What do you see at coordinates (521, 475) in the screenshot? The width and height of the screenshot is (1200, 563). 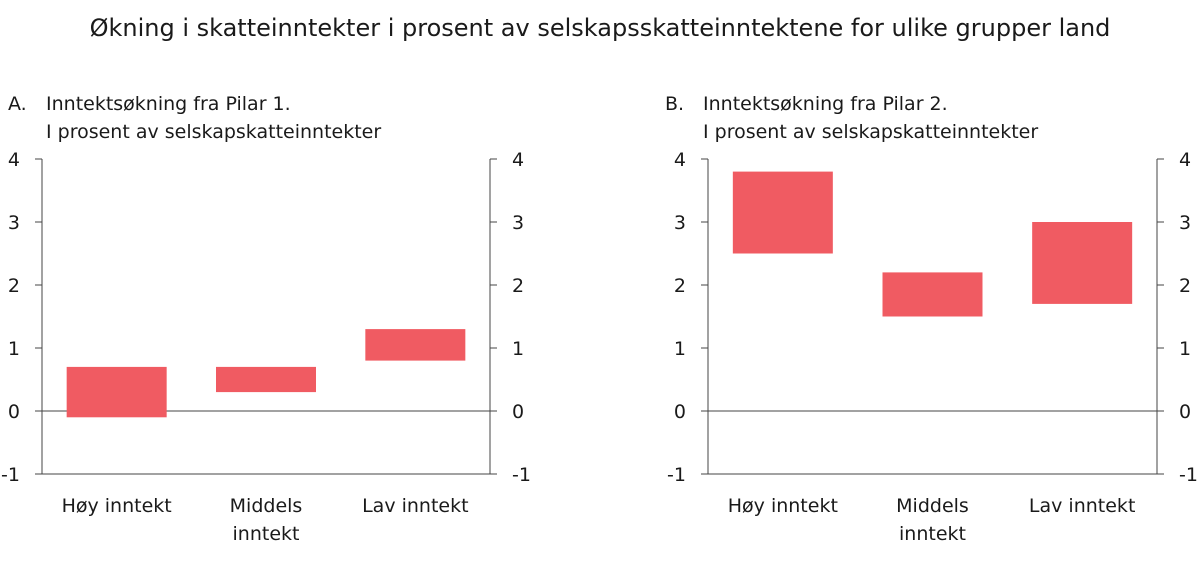 I see `panel-a-y-tick-label-right: -1` at bounding box center [521, 475].